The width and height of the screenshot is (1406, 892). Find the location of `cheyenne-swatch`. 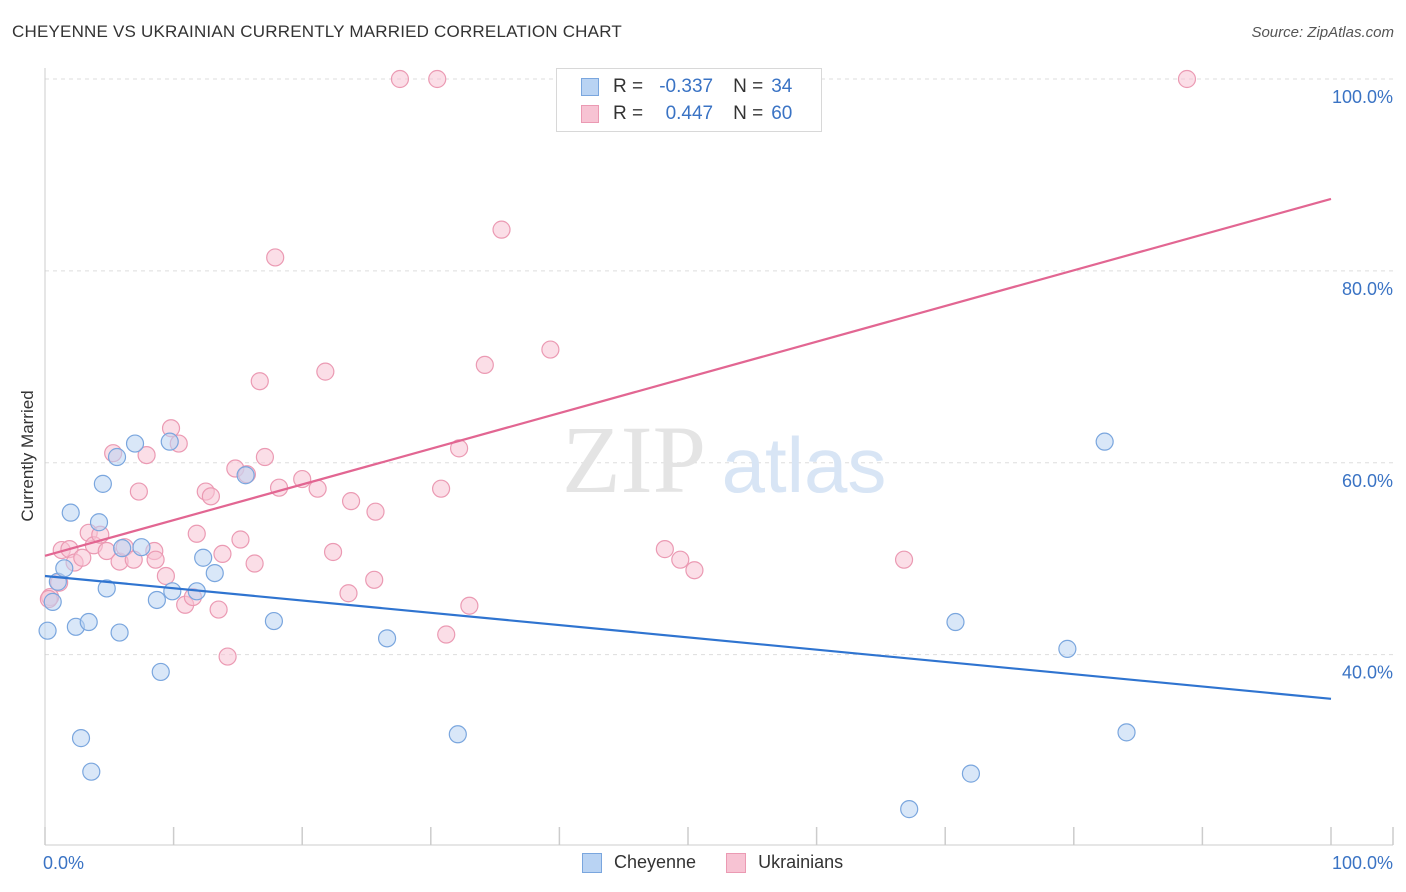

cheyenne-swatch is located at coordinates (590, 87).